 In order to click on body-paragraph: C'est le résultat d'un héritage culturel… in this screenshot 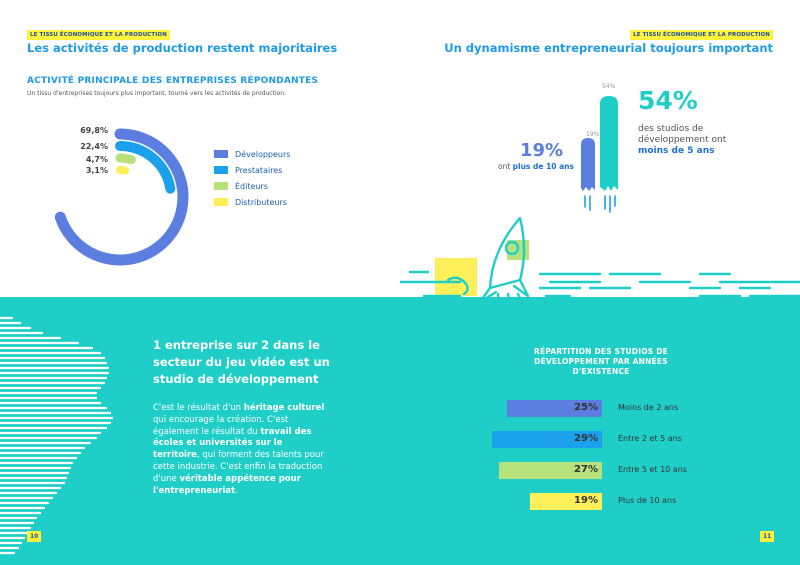, I will do `click(239, 449)`.